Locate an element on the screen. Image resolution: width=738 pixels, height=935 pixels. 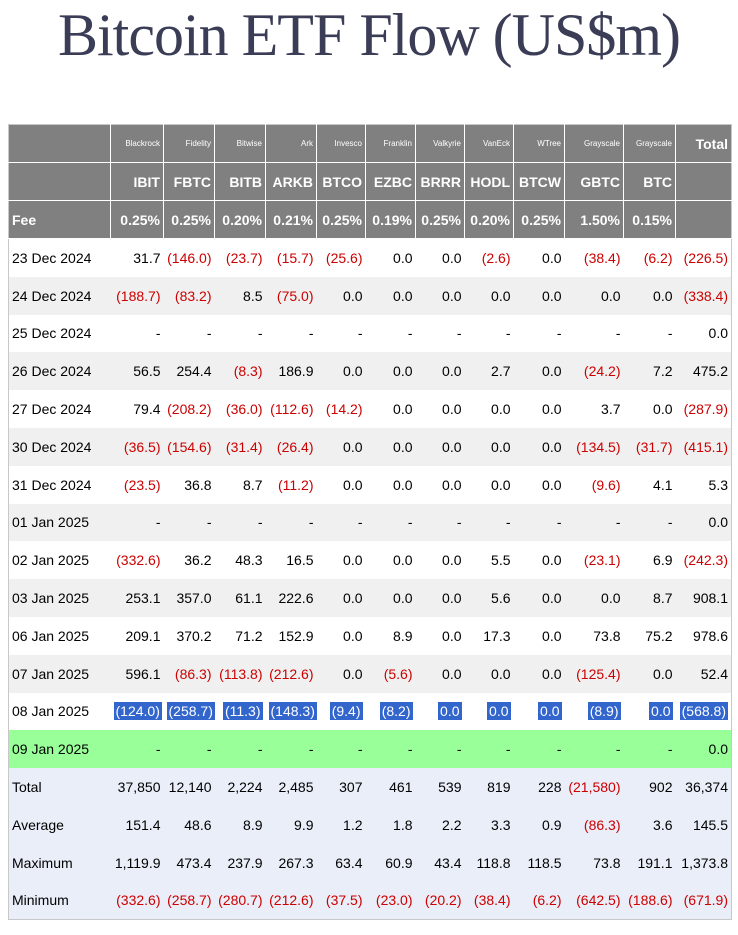
flow-value: (154.6) is located at coordinates (189, 446).